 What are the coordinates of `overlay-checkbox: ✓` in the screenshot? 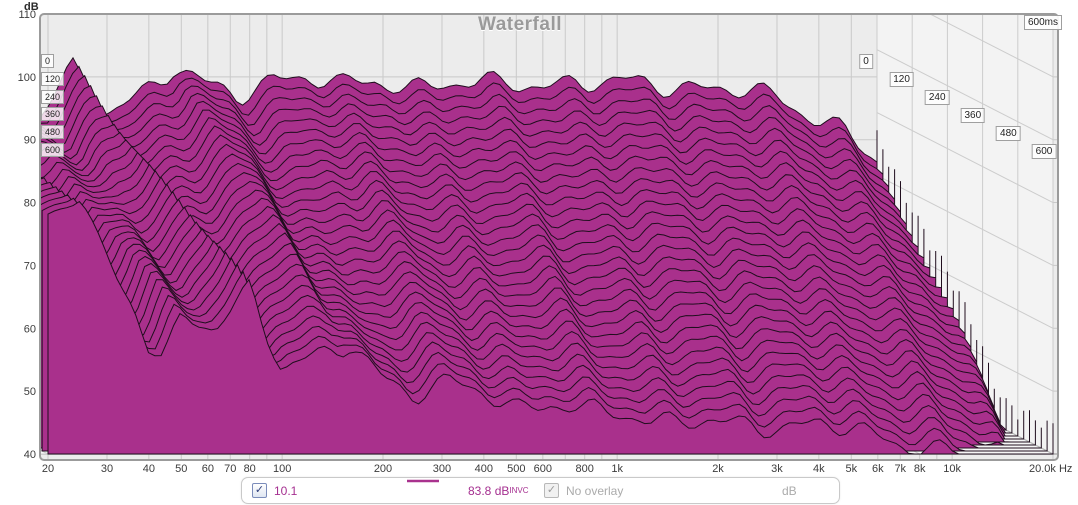 It's located at (551, 490).